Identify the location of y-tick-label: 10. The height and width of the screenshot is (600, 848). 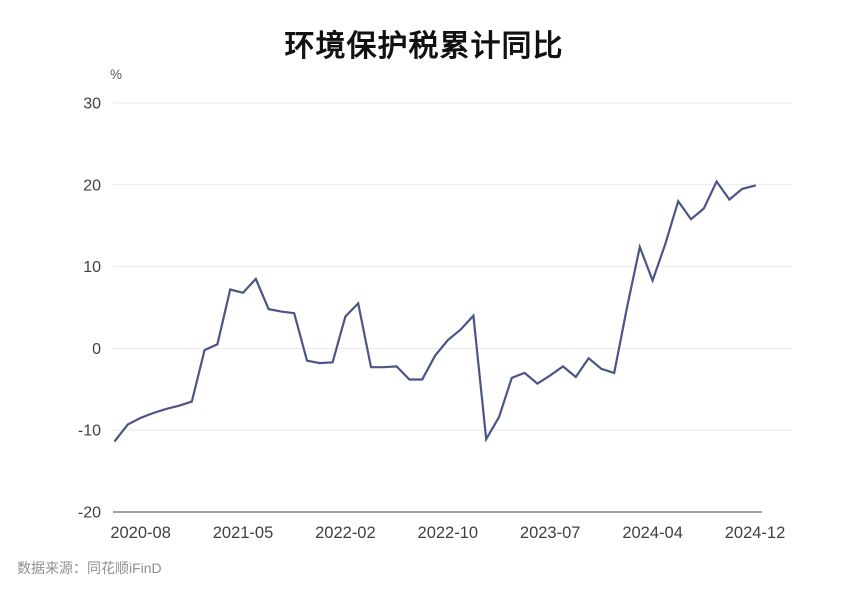
(92, 267).